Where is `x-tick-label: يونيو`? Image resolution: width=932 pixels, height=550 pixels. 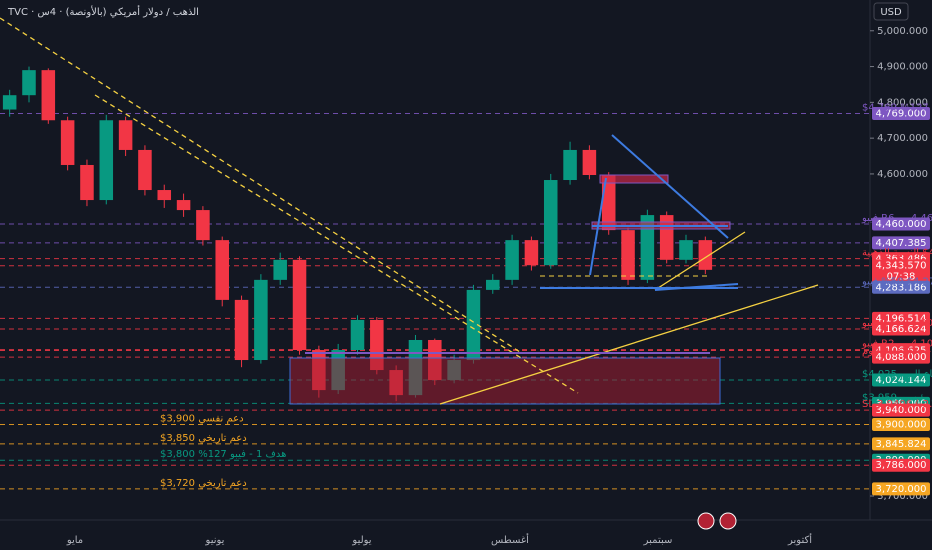 x-tick-label: يونيو is located at coordinates (215, 540).